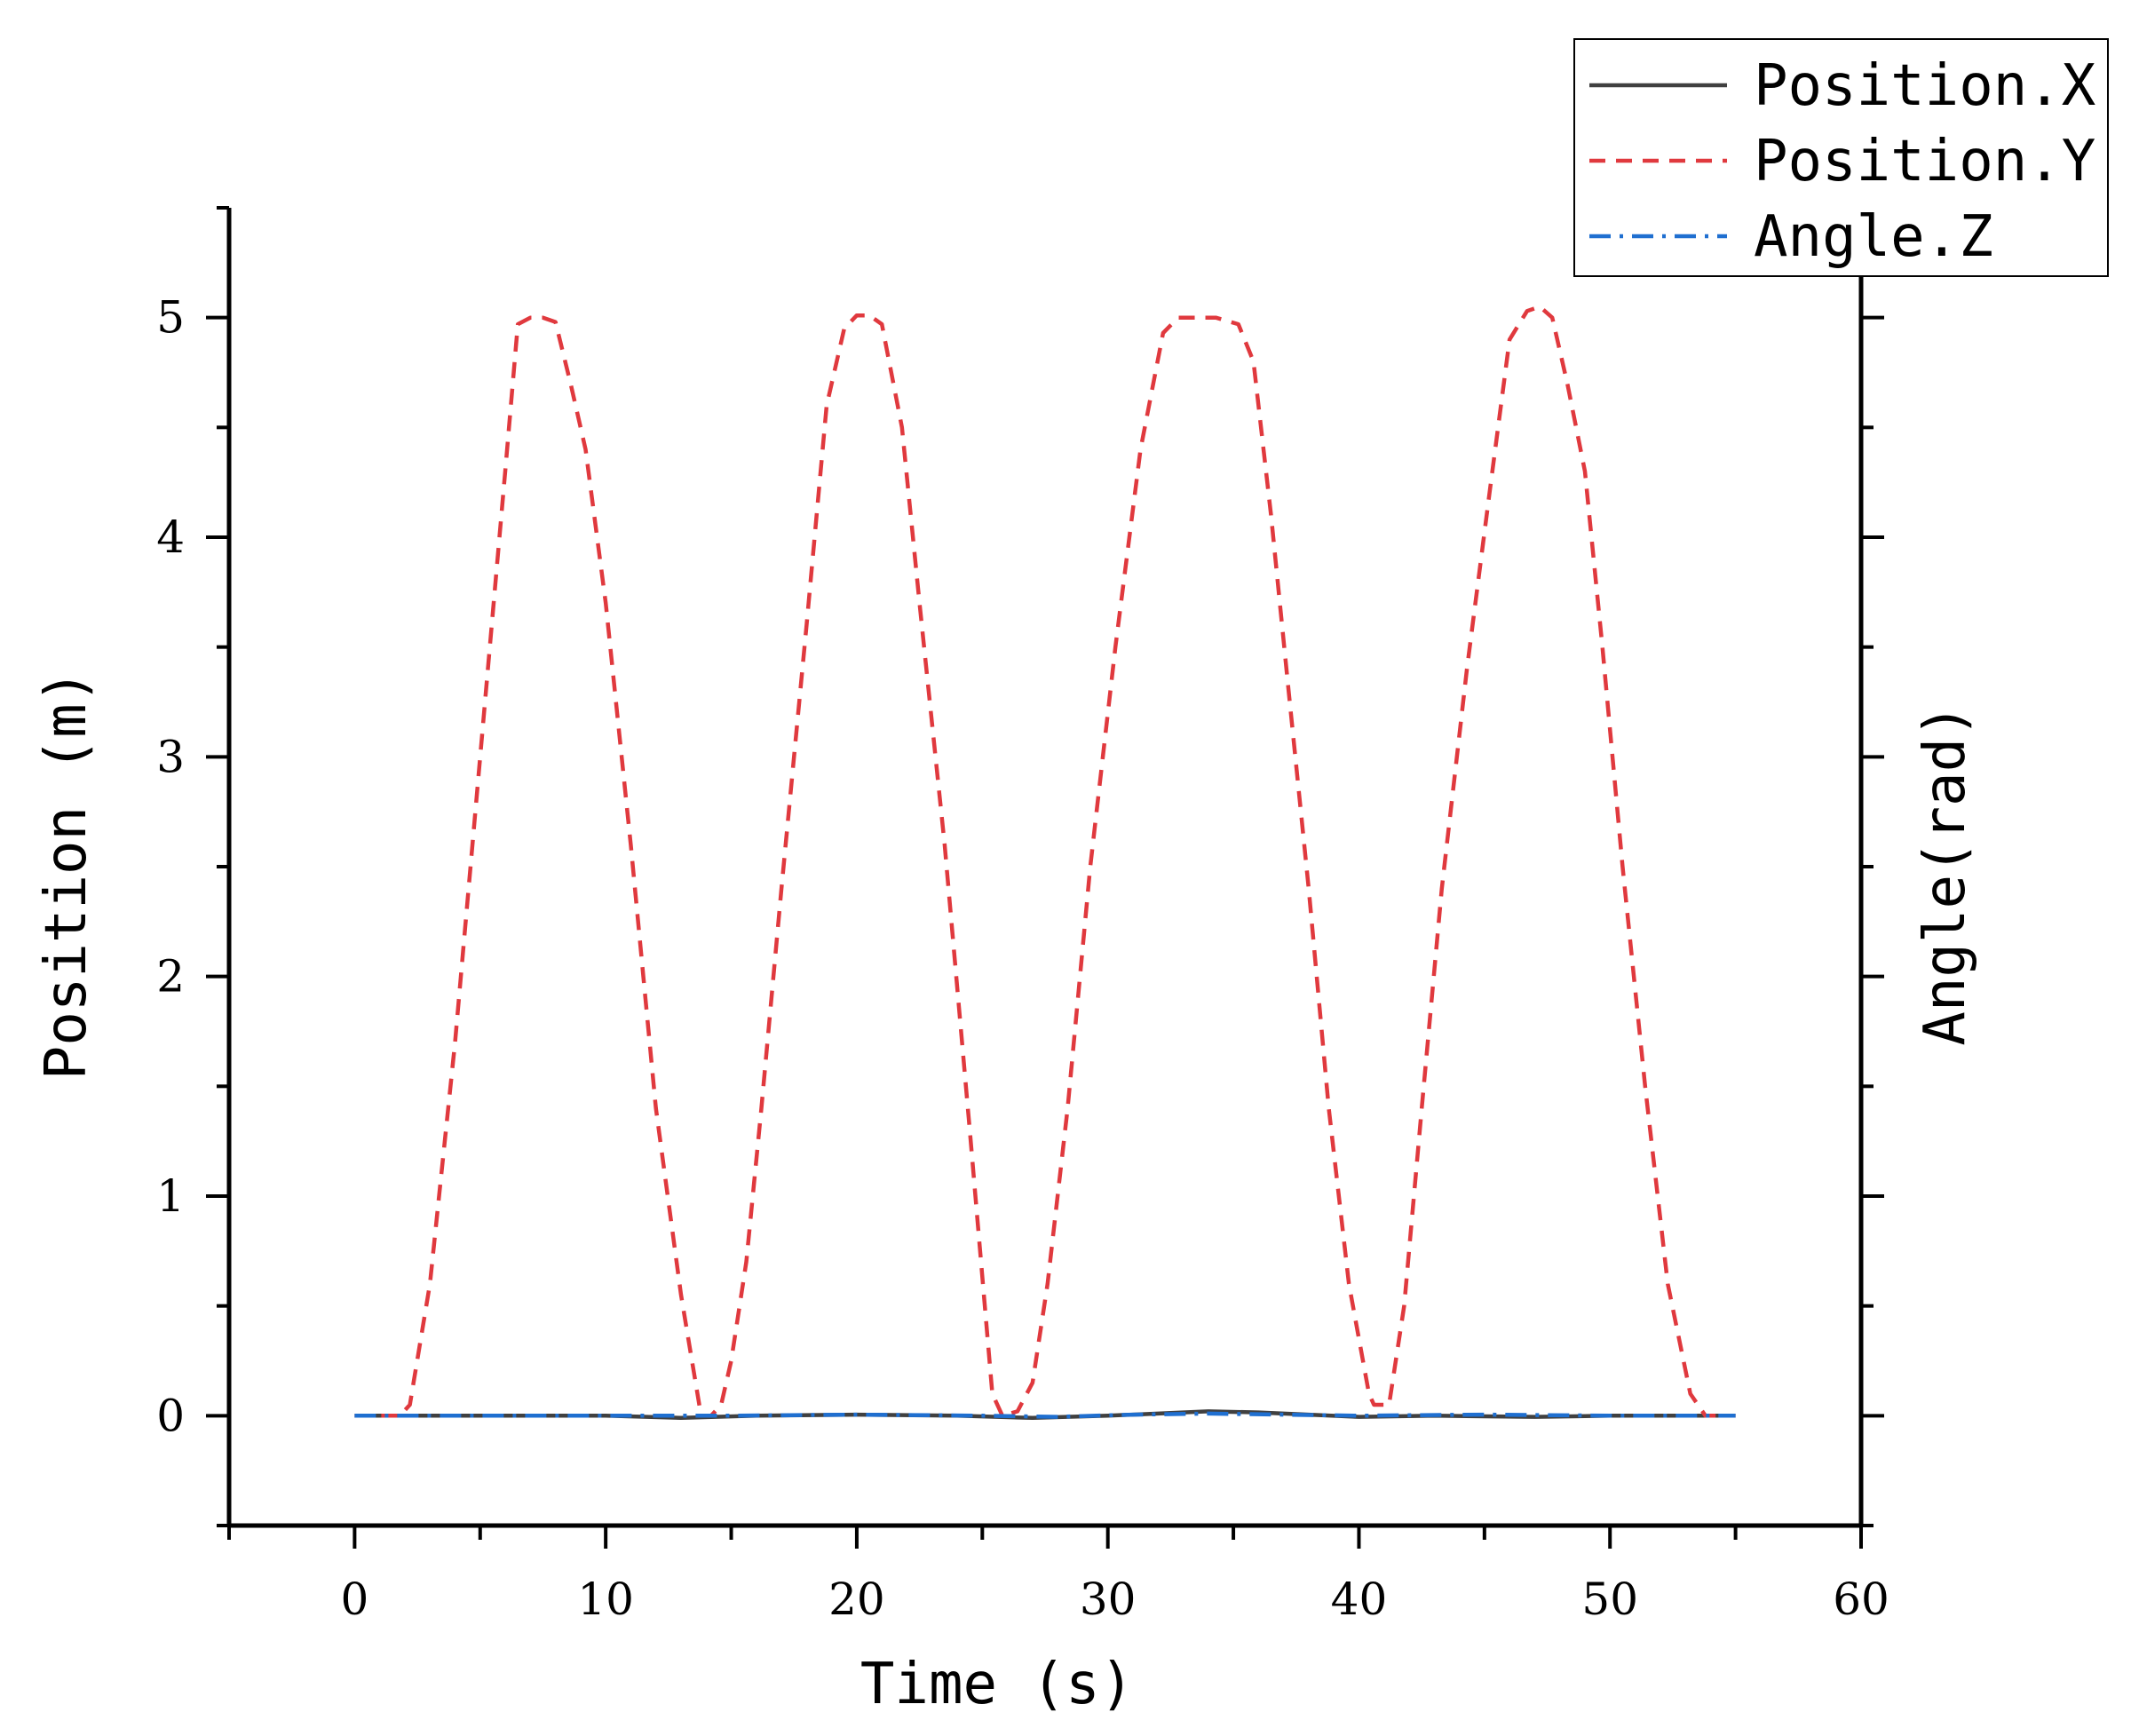 The height and width of the screenshot is (1736, 2131). Describe the element at coordinates (997, 1684) in the screenshot. I see `x-axis-title: Time (s)` at that location.